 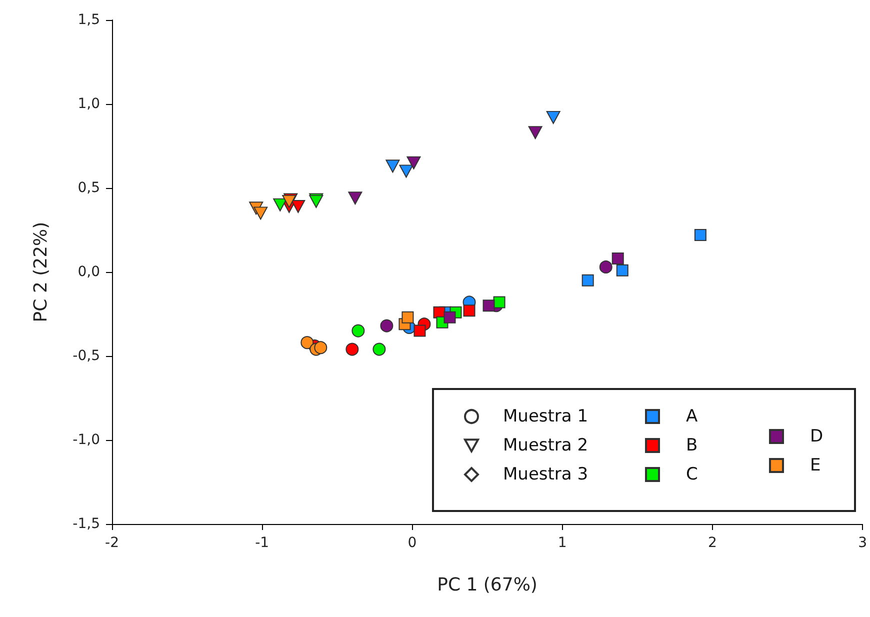 What do you see at coordinates (562, 543) in the screenshot?
I see `x-tick-label: 1` at bounding box center [562, 543].